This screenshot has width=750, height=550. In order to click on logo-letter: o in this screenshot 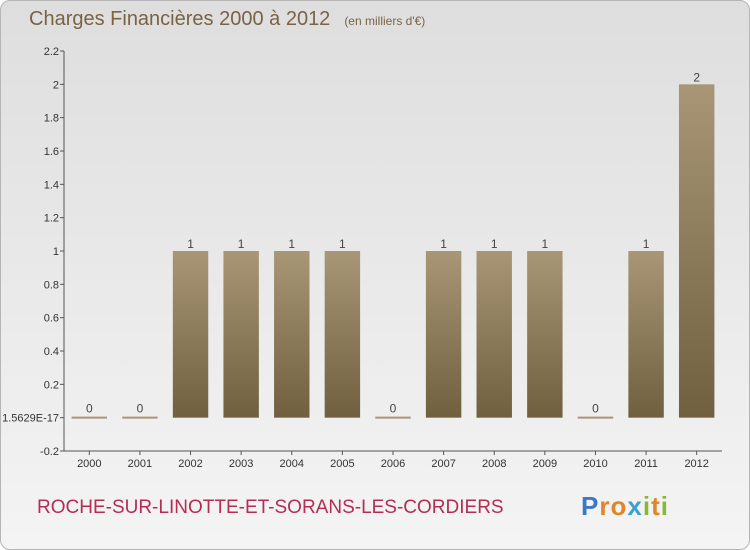, I will do `click(619, 506)`.